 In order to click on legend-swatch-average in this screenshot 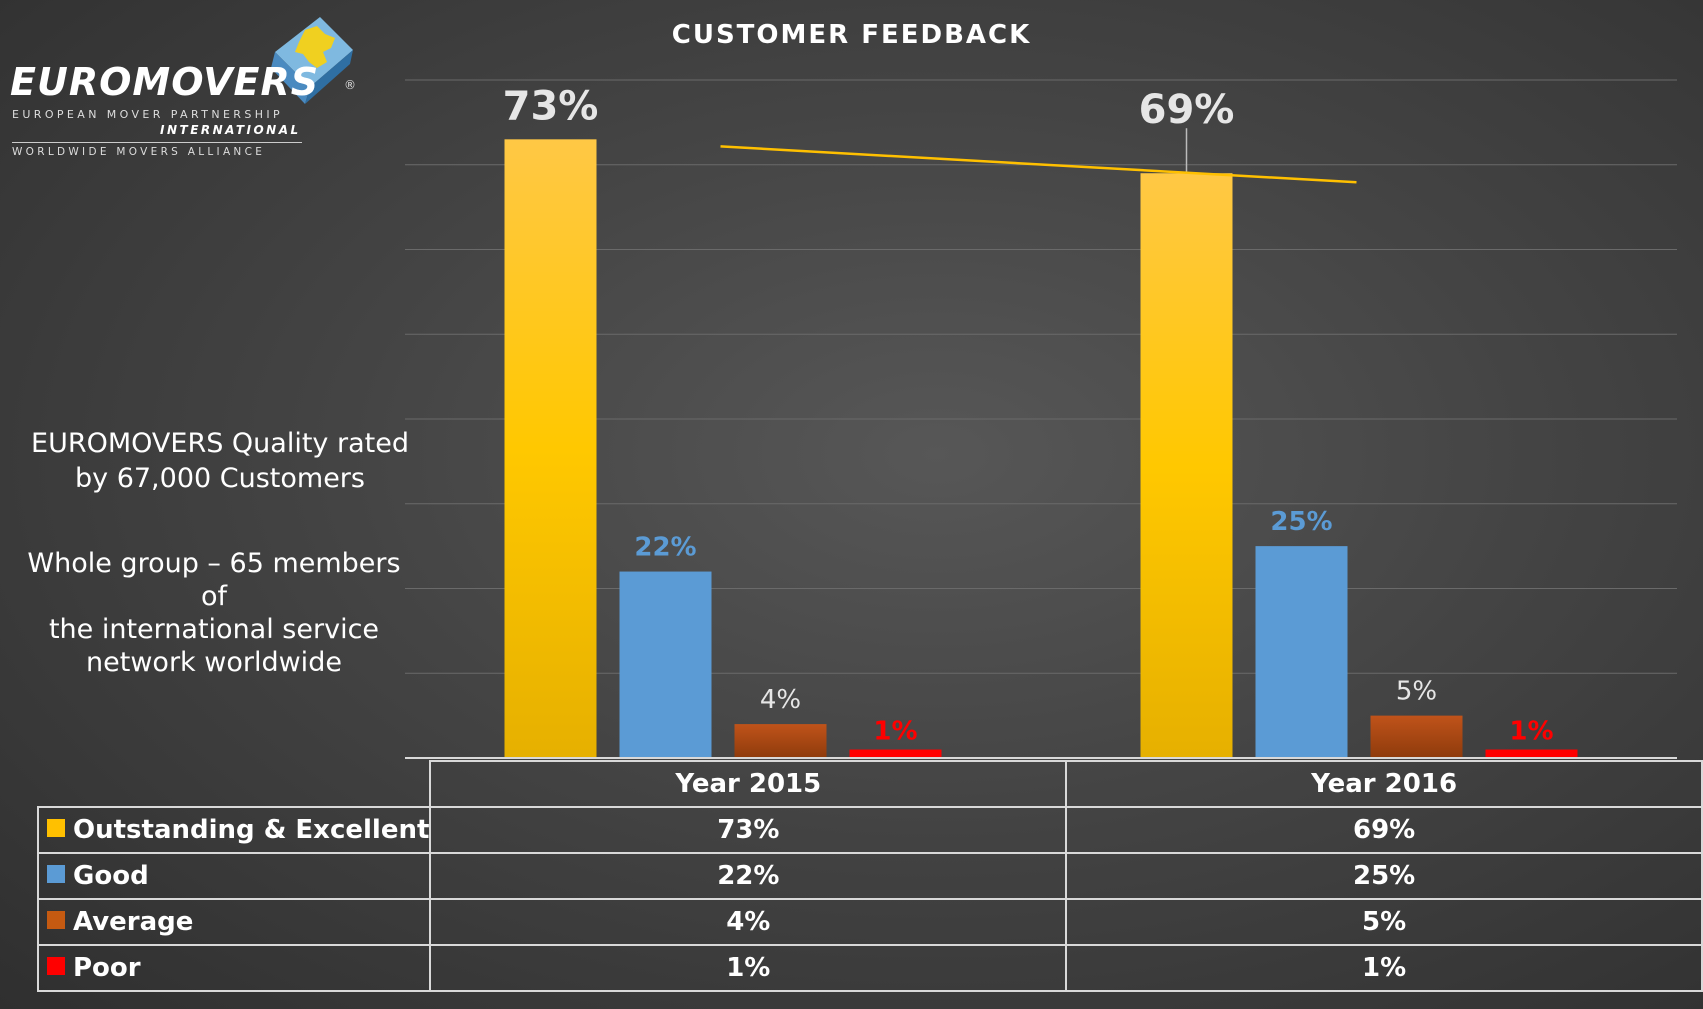, I will do `click(56, 919)`.